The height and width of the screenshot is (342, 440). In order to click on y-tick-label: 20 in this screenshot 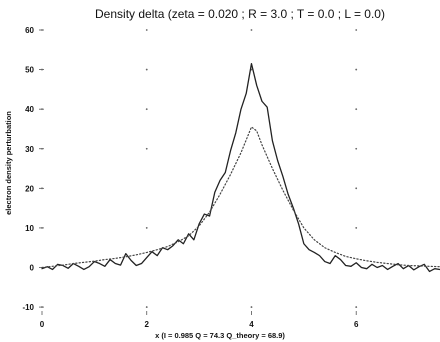, I will do `click(29, 188)`.